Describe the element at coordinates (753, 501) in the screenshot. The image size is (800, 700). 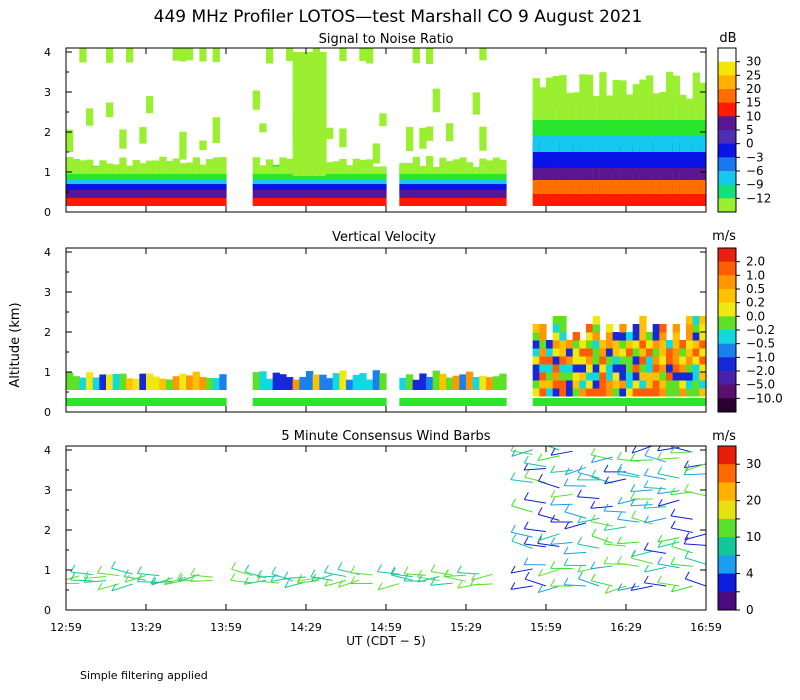
I see `colorbar-tick-label: 20` at that location.